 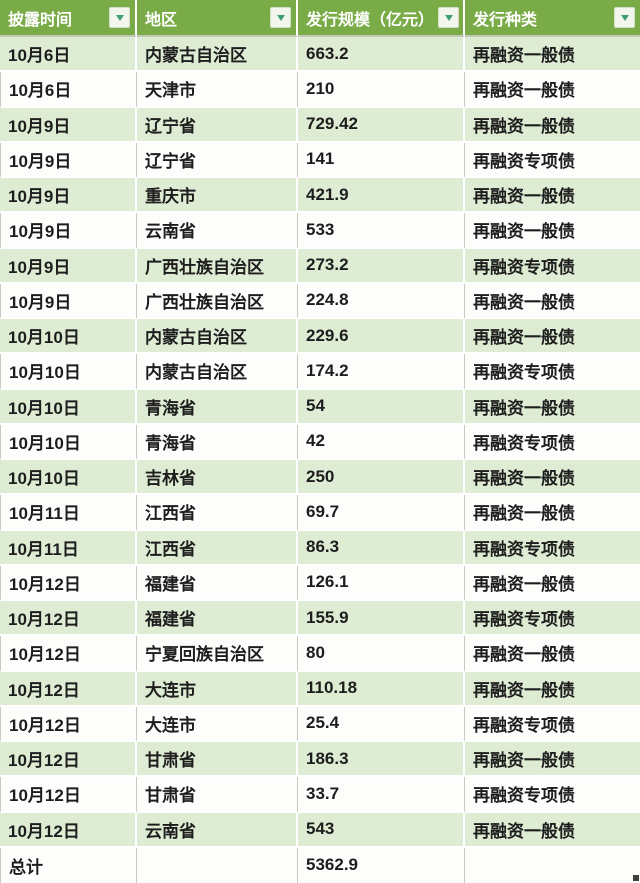 I want to click on cell-scale: 250, so click(x=381, y=478).